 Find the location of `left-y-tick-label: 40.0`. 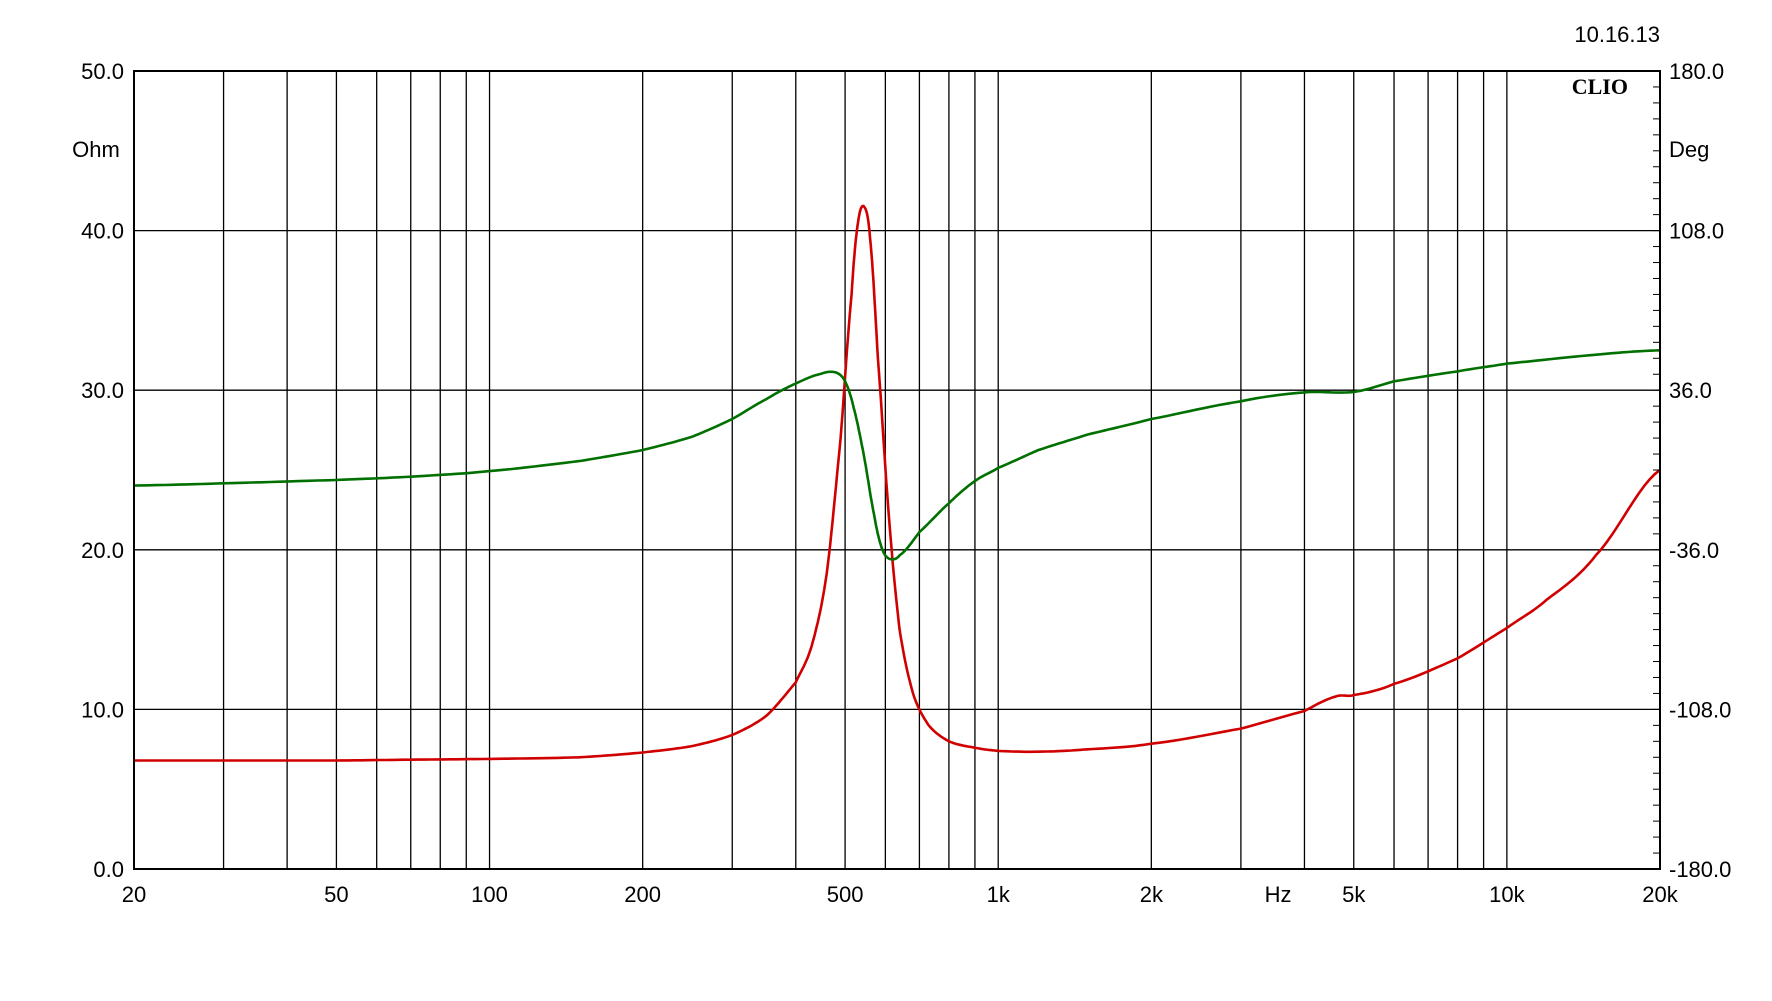

left-y-tick-label: 40.0 is located at coordinates (102, 231).